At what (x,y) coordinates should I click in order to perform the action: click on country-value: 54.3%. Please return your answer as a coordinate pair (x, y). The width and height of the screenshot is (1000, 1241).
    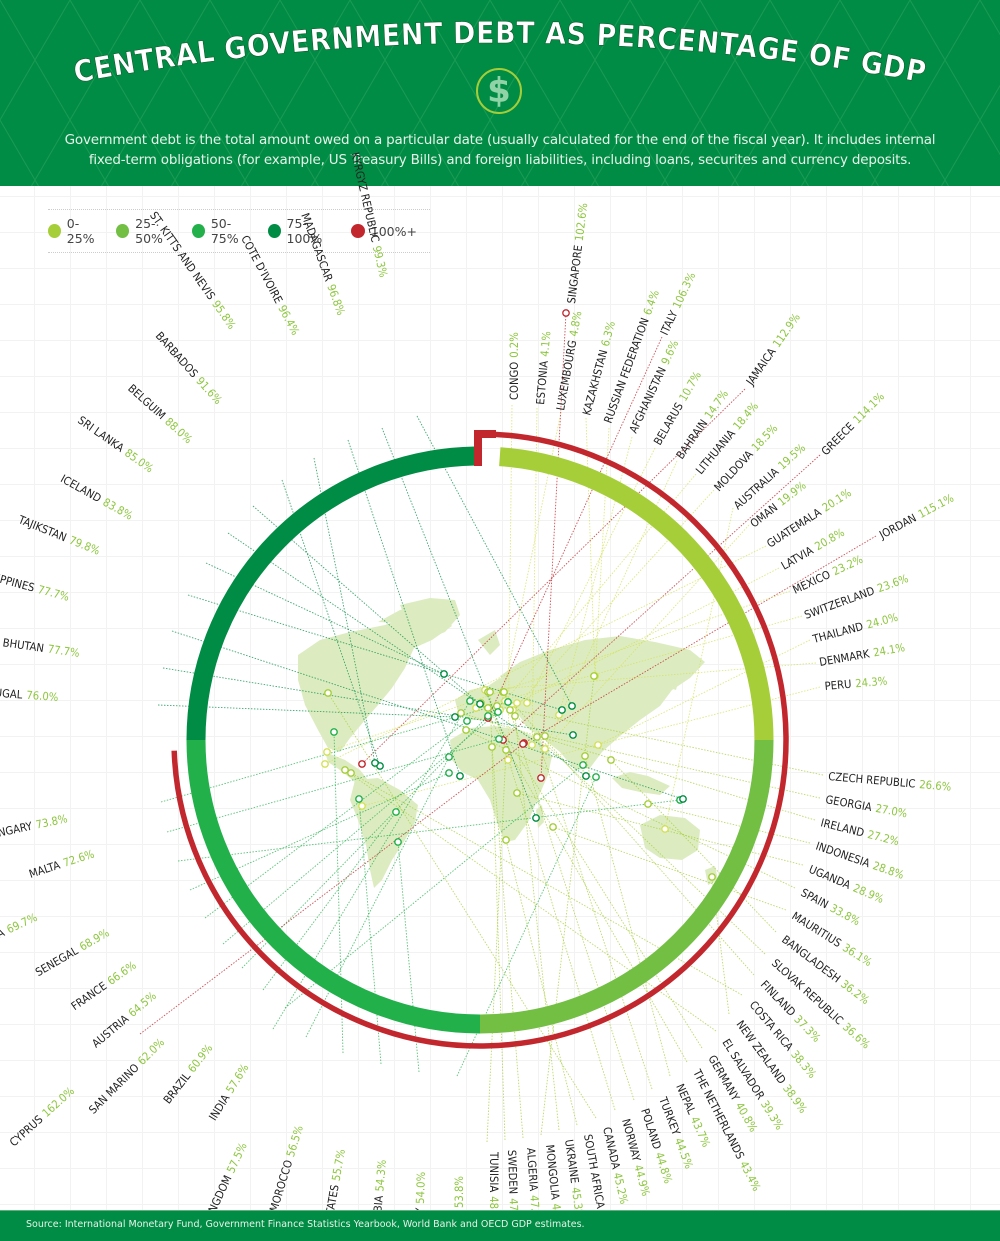
    Looking at the image, I should click on (381, 1175).